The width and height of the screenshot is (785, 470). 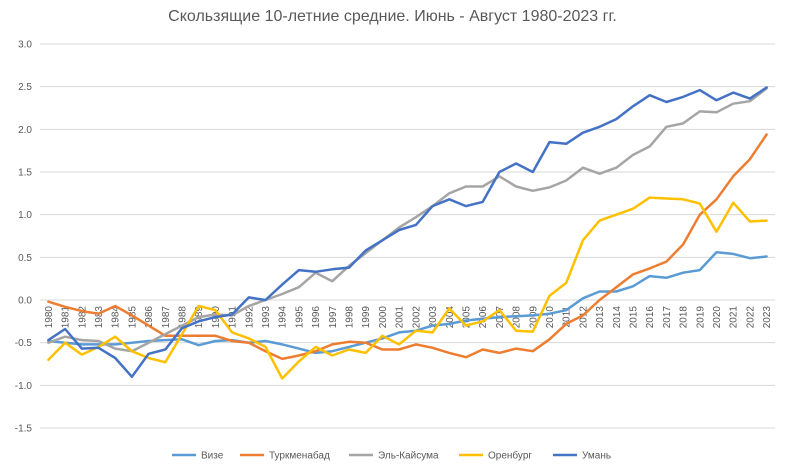 What do you see at coordinates (233, 317) in the screenshot?
I see `x-tick-label: 1991` at bounding box center [233, 317].